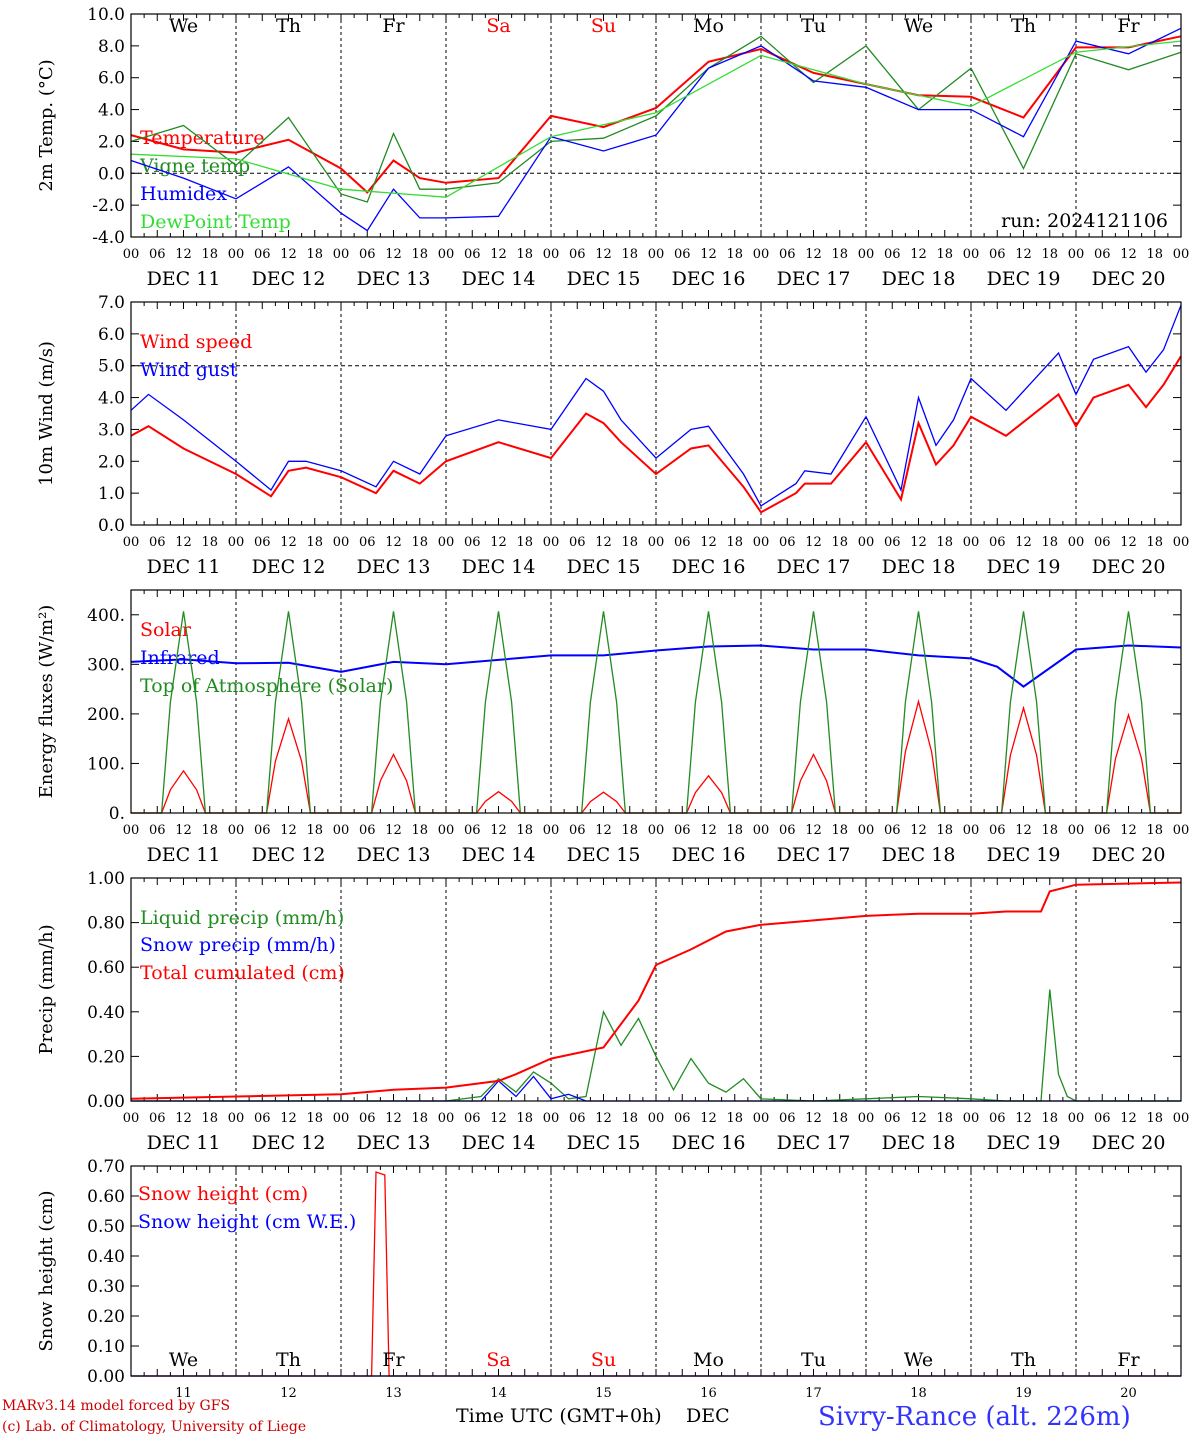 The width and height of the screenshot is (1194, 1440). I want to click on y-tick-label: 0.80, so click(106, 924).